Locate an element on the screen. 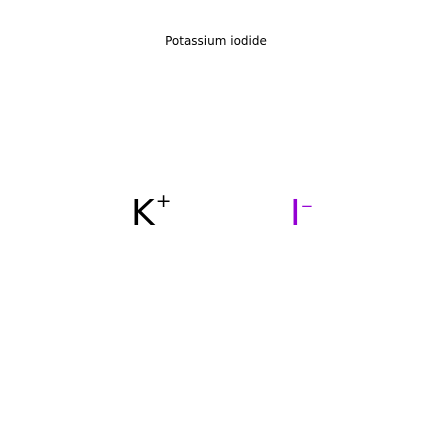  potassium-ion: K+ is located at coordinates (151, 213).